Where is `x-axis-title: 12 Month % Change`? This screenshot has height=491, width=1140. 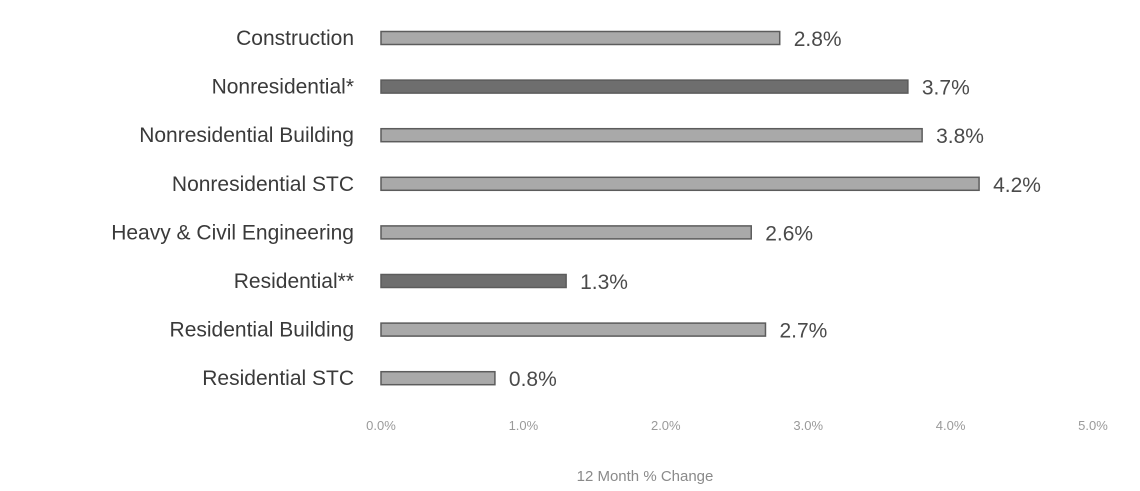
x-axis-title: 12 Month % Change is located at coordinates (645, 476).